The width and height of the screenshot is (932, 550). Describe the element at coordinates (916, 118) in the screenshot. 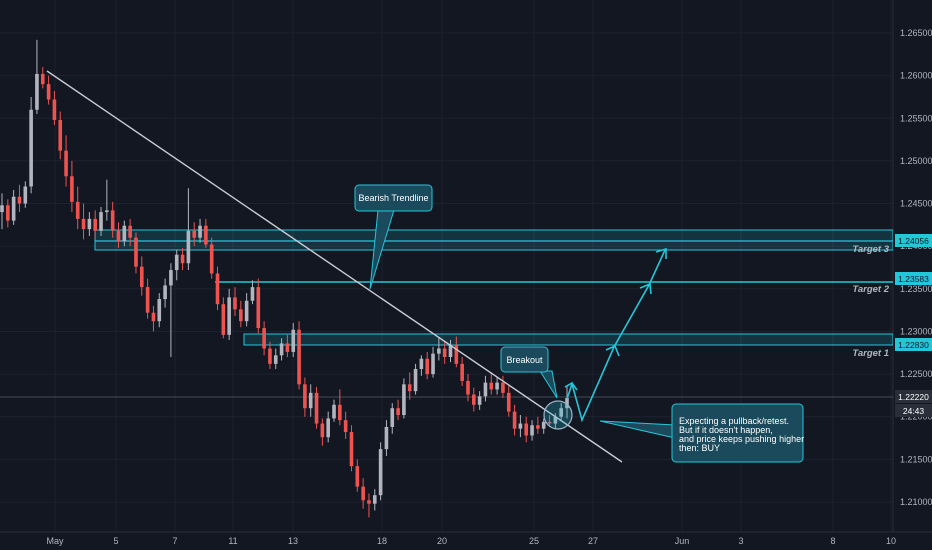

I see `price-tick-label: 1.25500` at that location.